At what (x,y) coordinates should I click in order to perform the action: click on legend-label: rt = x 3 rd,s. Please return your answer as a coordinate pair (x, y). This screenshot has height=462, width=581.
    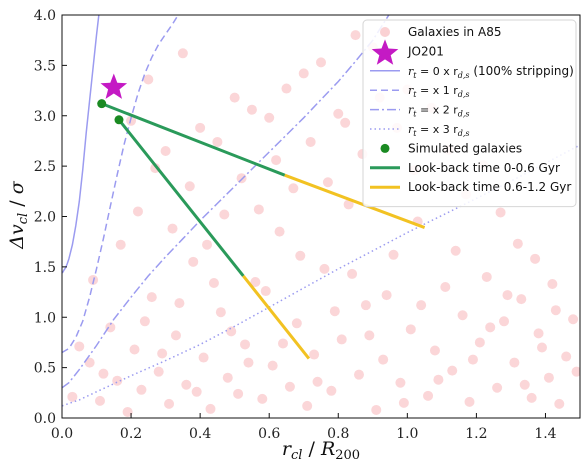
    Looking at the image, I should click on (439, 130).